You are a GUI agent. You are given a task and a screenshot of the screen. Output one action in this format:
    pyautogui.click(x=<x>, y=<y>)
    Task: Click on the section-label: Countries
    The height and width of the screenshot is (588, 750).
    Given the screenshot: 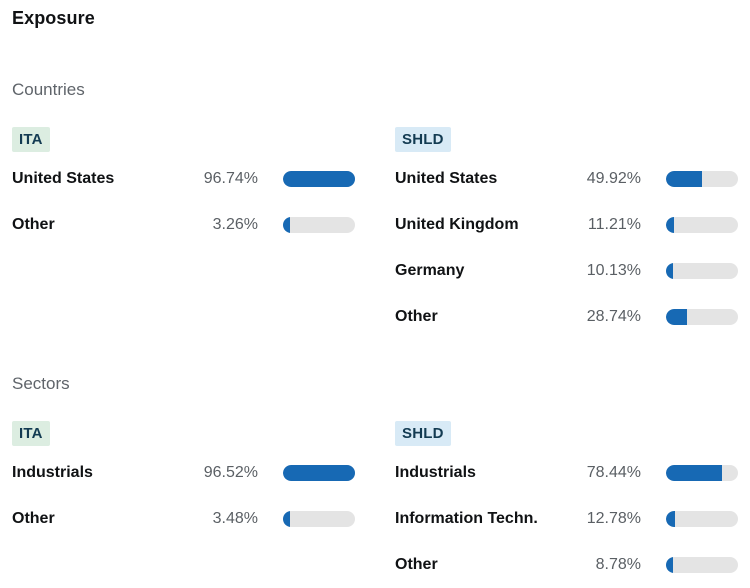 What is the action you would take?
    pyautogui.click(x=48, y=89)
    